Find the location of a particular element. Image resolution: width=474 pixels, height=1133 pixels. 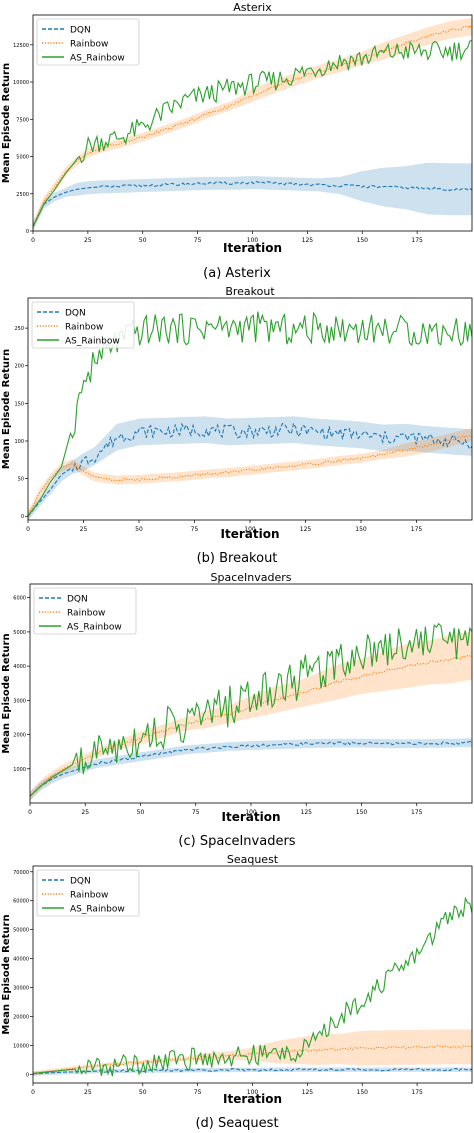

chart-title: SpaceInvaders is located at coordinates (251, 577).